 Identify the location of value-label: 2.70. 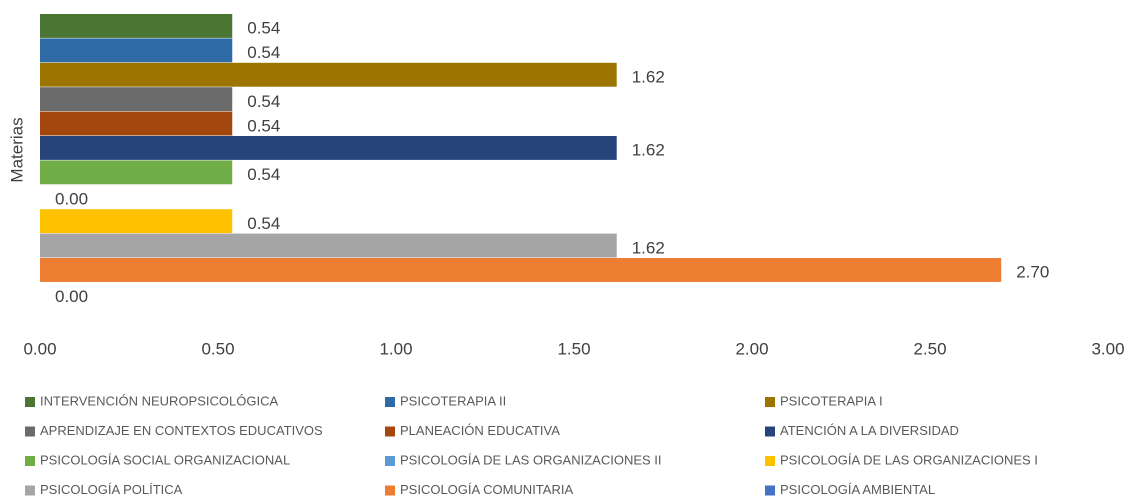
(1032, 272).